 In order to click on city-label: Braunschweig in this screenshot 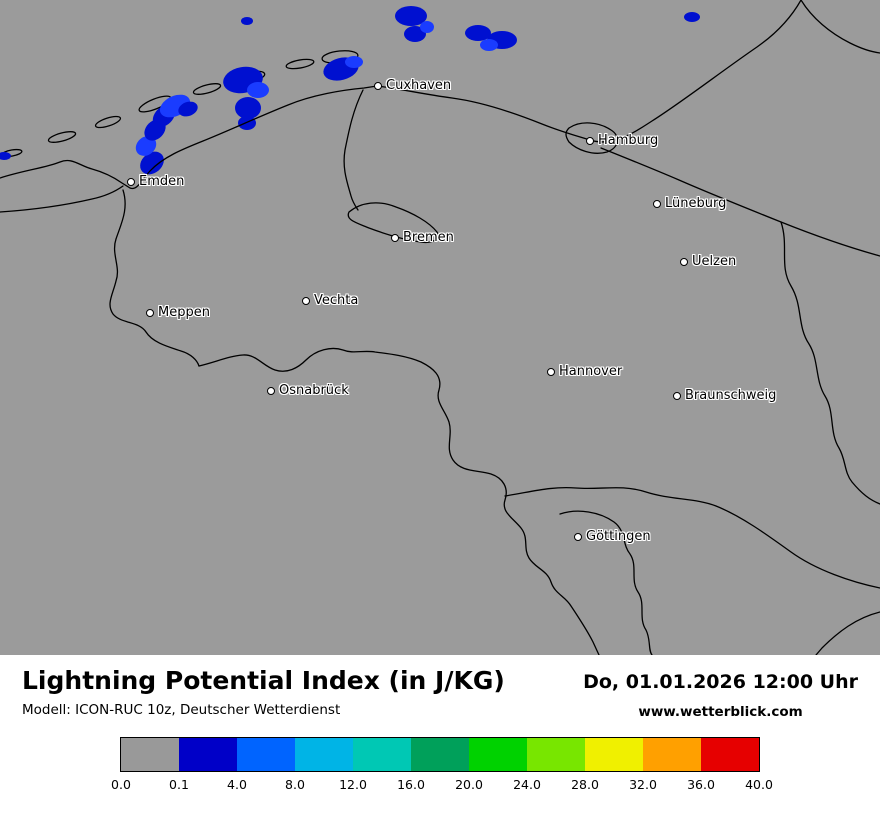, I will do `click(731, 395)`.